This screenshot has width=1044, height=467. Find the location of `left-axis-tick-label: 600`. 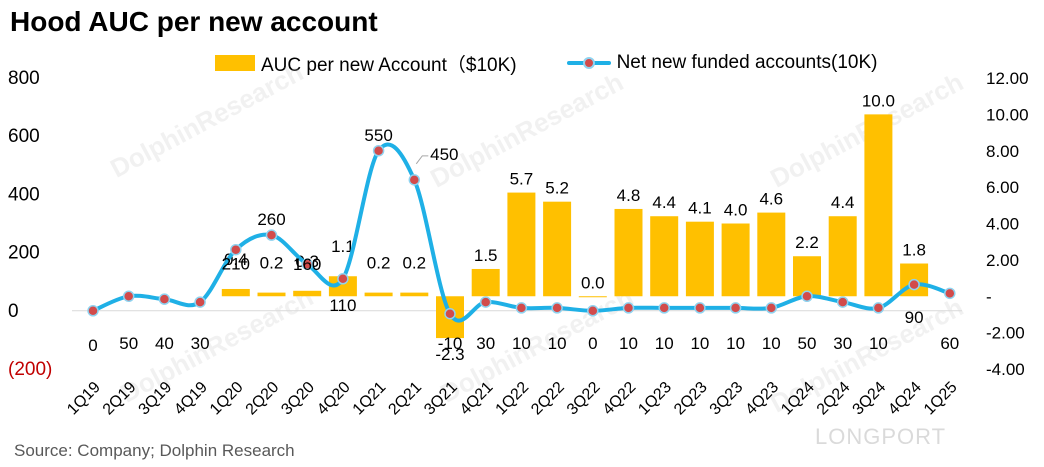

left-axis-tick-label: 600 is located at coordinates (24, 136).